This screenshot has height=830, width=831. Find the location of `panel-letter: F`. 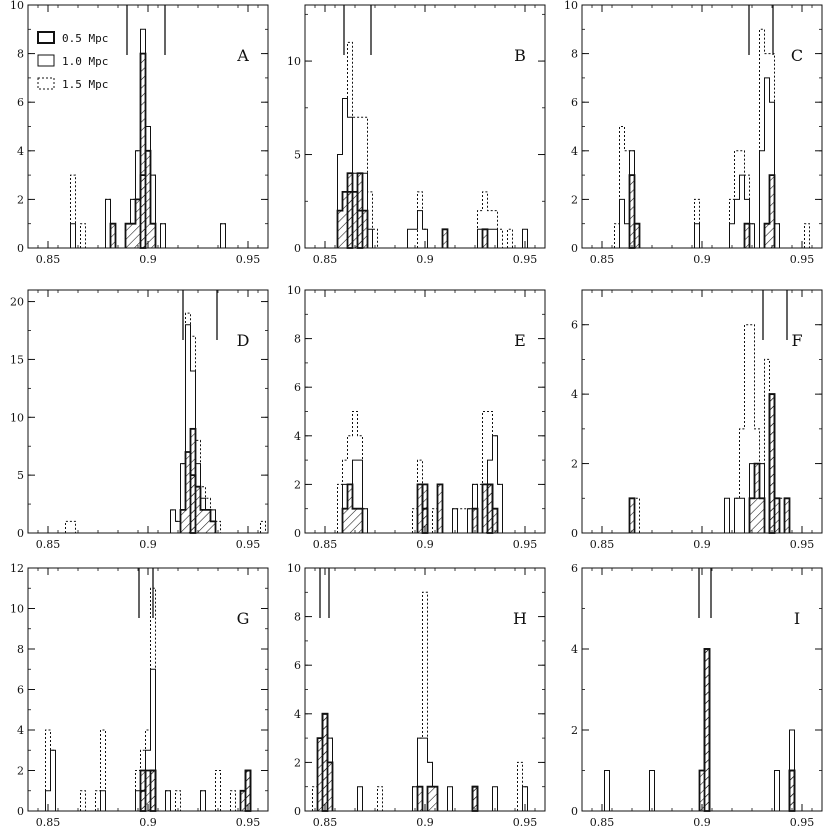

panel-letter: F is located at coordinates (796, 340).